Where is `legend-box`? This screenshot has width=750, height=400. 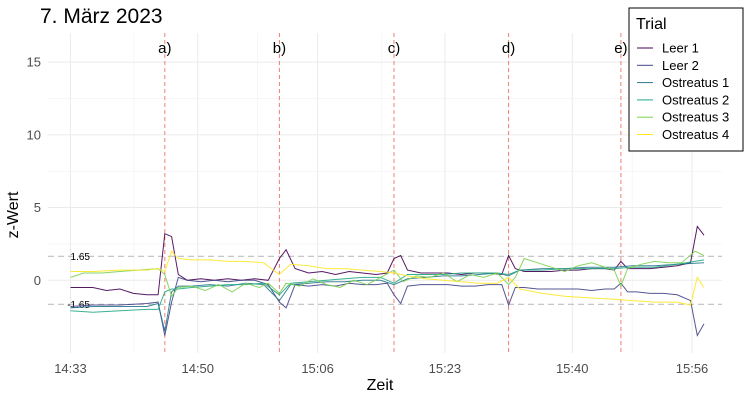
legend-box is located at coordinates (686, 79).